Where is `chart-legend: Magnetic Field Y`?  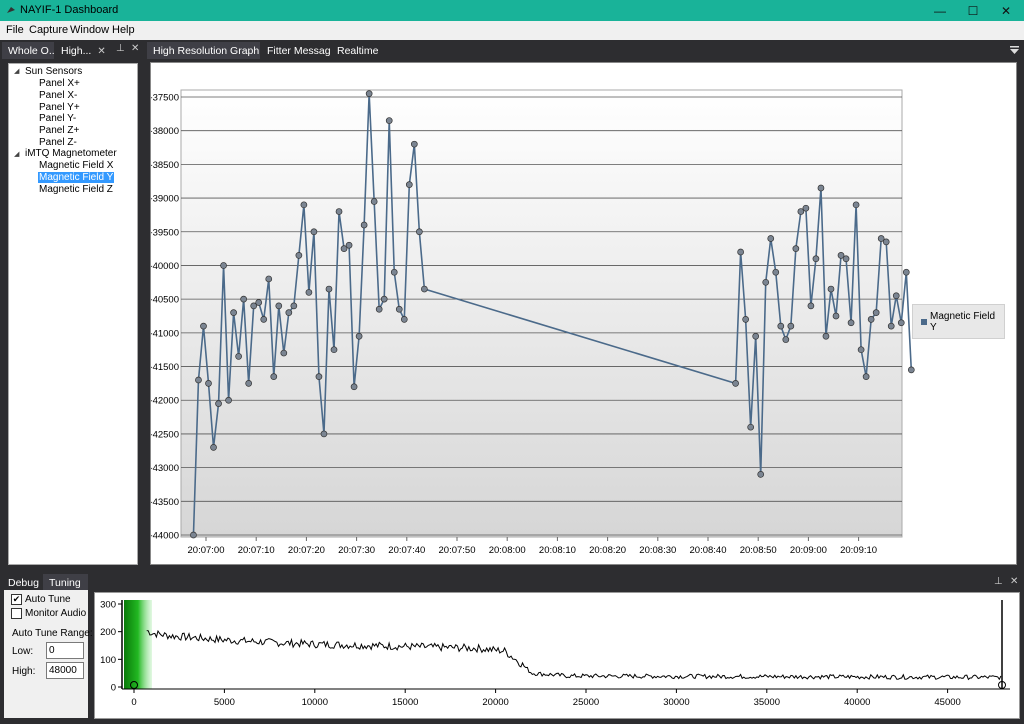
chart-legend: Magnetic Field Y is located at coordinates (958, 321).